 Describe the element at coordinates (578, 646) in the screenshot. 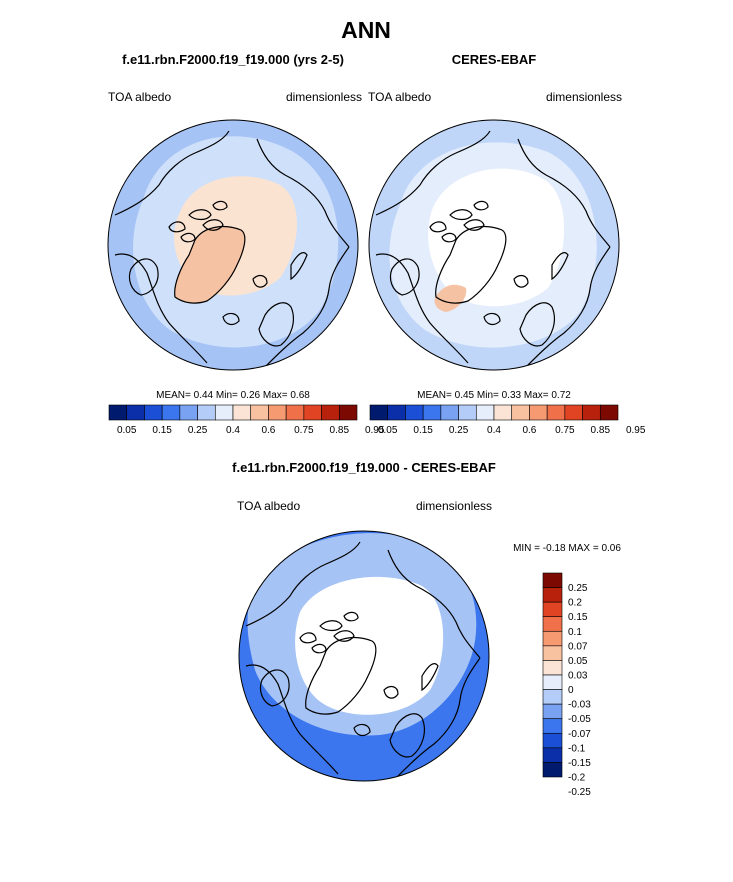

I see `colorbar-tick-label: 0.07` at that location.